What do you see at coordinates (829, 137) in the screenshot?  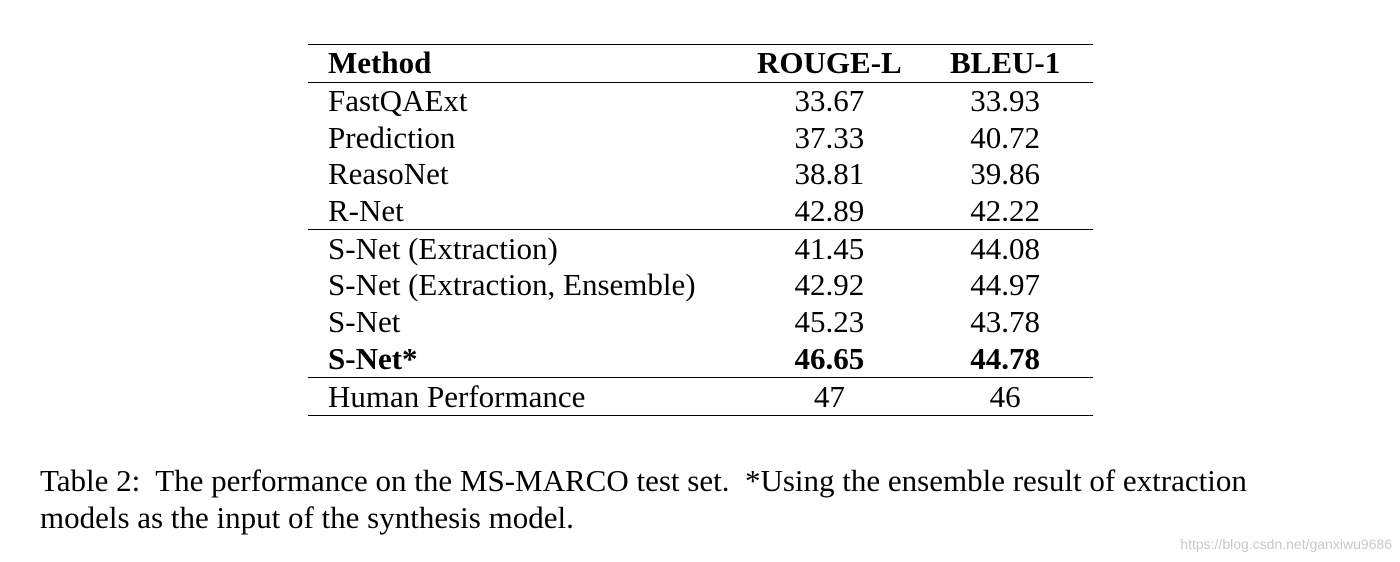 I see `row-rouge-l: 37.33` at bounding box center [829, 137].